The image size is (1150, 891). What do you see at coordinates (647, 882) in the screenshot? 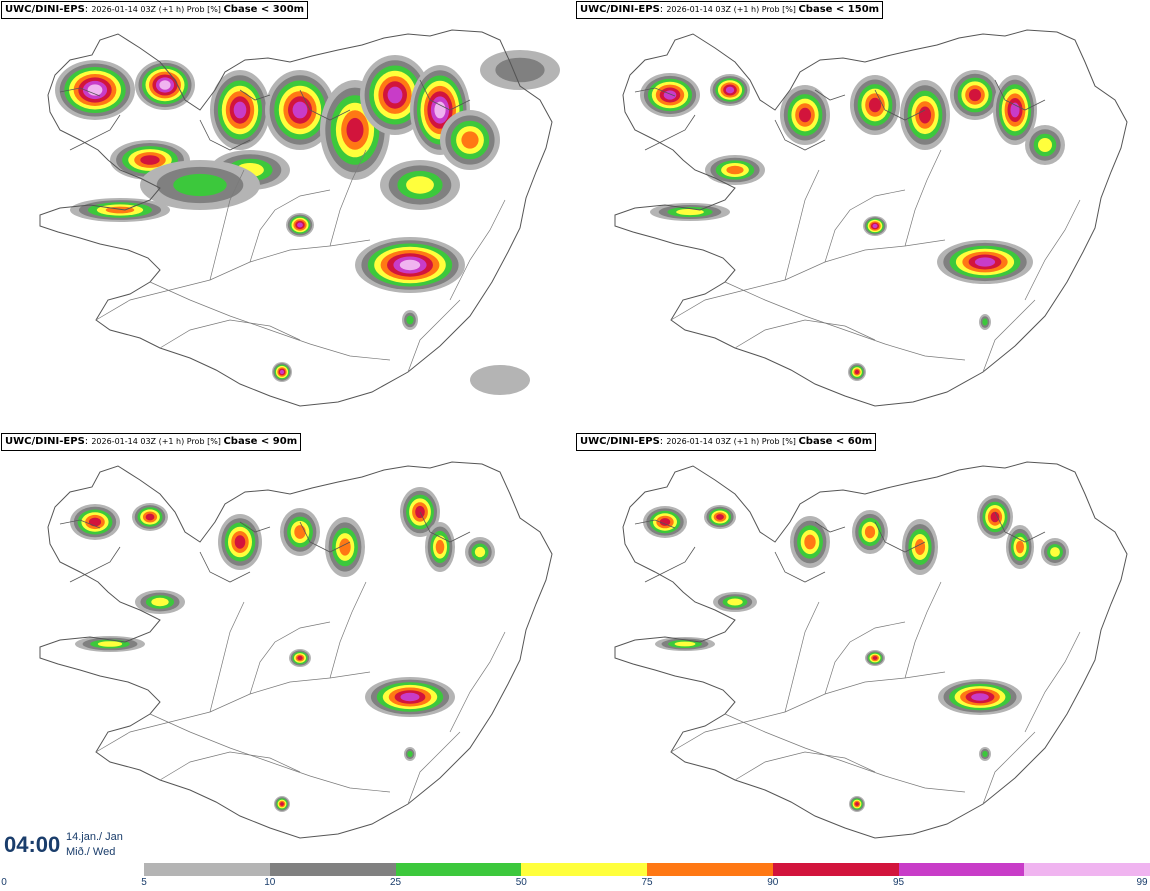
I see `colorbar-tick-label: 75` at bounding box center [647, 882].